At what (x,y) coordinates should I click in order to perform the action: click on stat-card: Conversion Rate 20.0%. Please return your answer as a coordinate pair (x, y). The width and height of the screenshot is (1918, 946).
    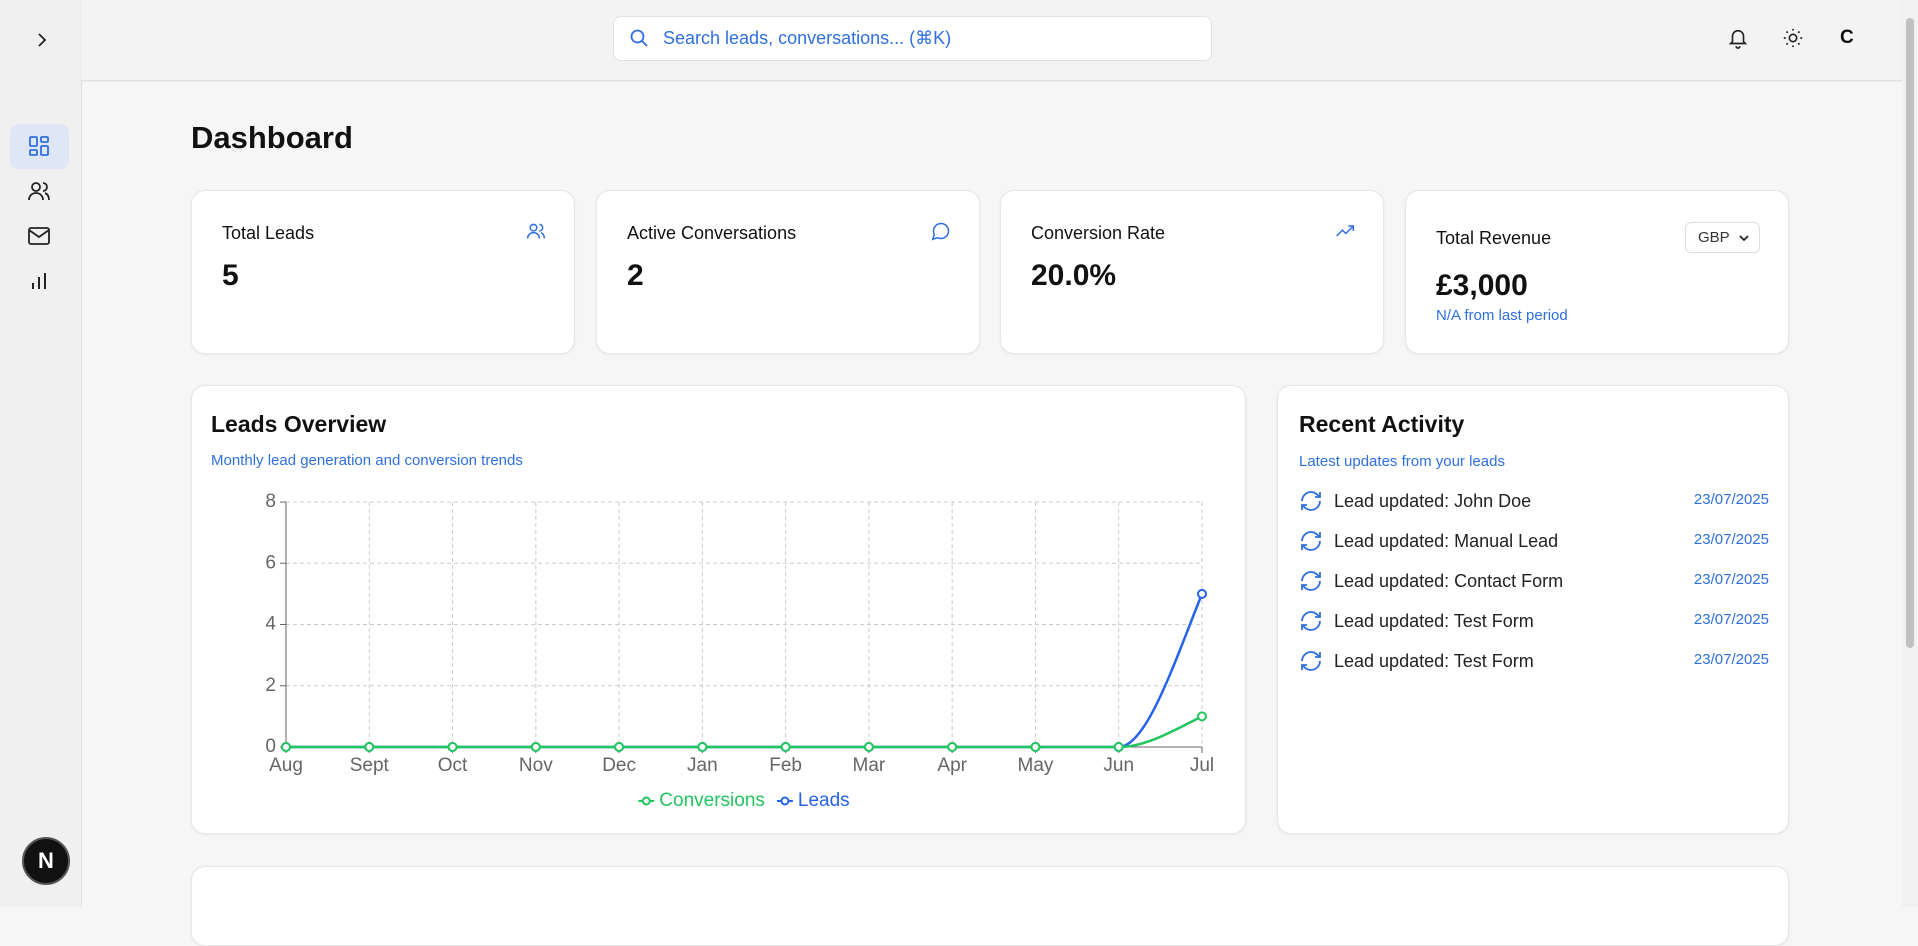
    Looking at the image, I should click on (1192, 272).